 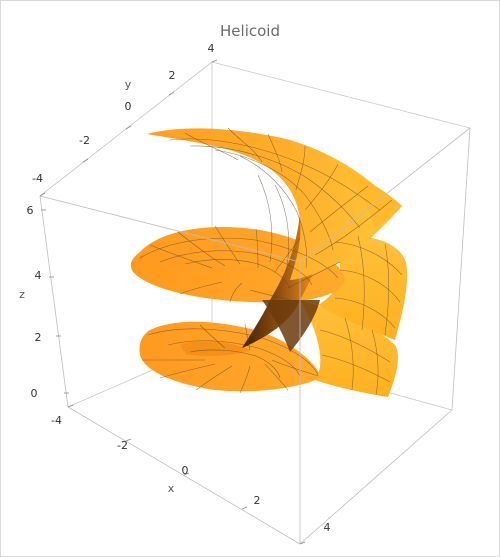 What do you see at coordinates (171, 488) in the screenshot?
I see `x-axis-label: x` at bounding box center [171, 488].